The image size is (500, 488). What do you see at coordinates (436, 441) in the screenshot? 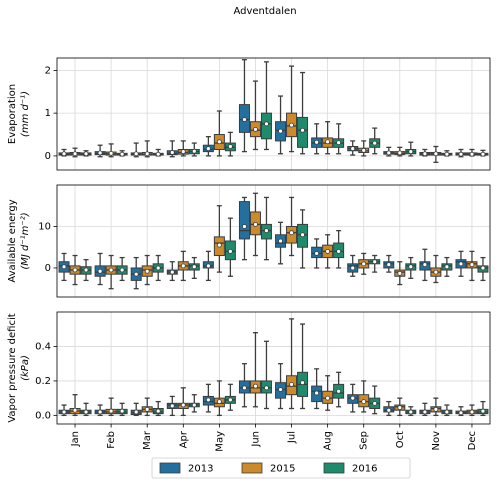
I see `x-tick-label: Nov` at bounding box center [436, 441].